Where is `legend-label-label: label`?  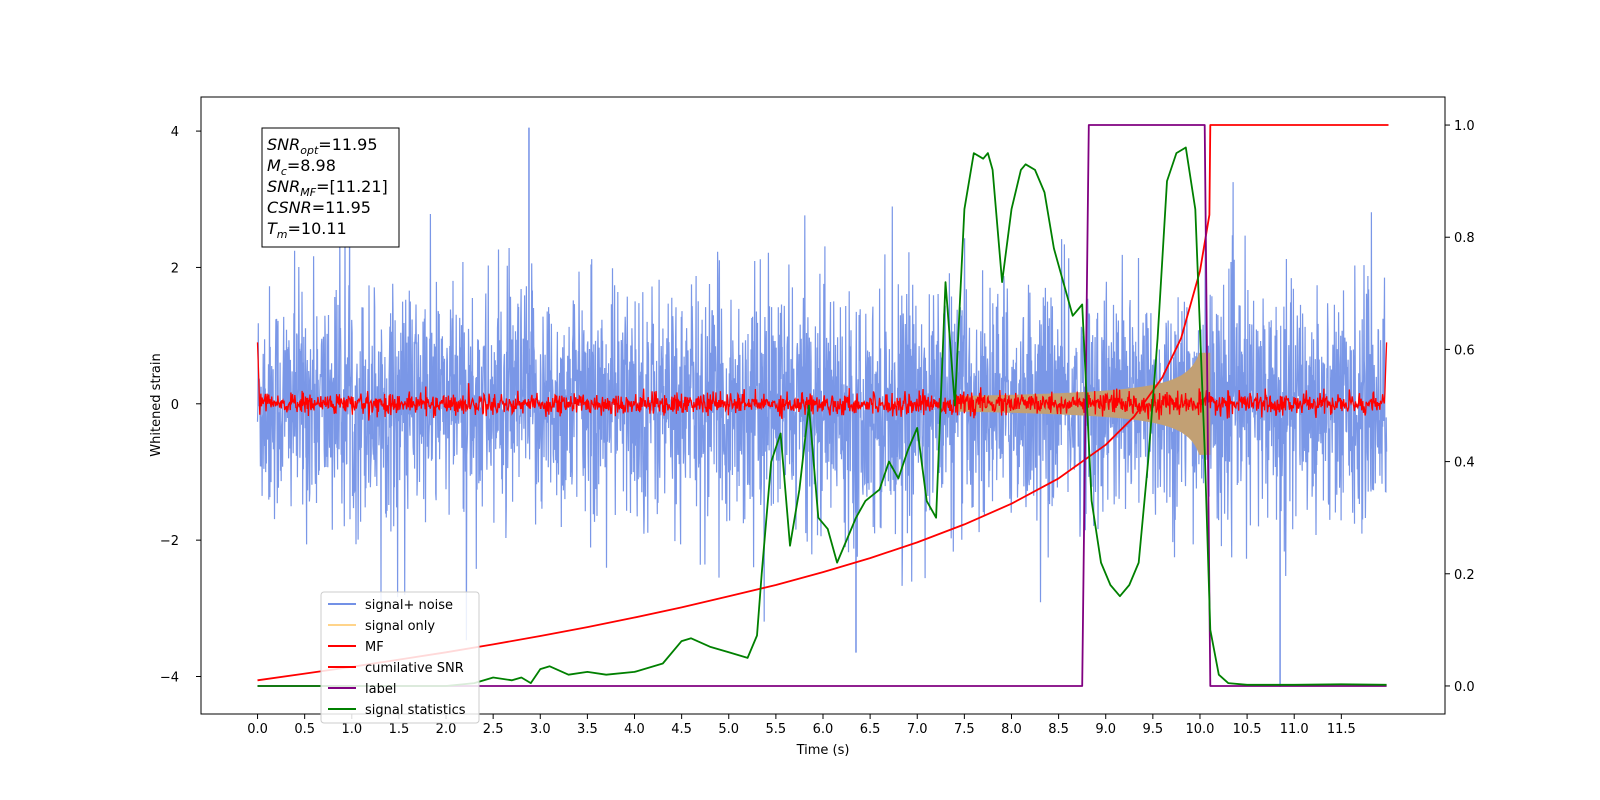 legend-label-label: label is located at coordinates (380, 689).